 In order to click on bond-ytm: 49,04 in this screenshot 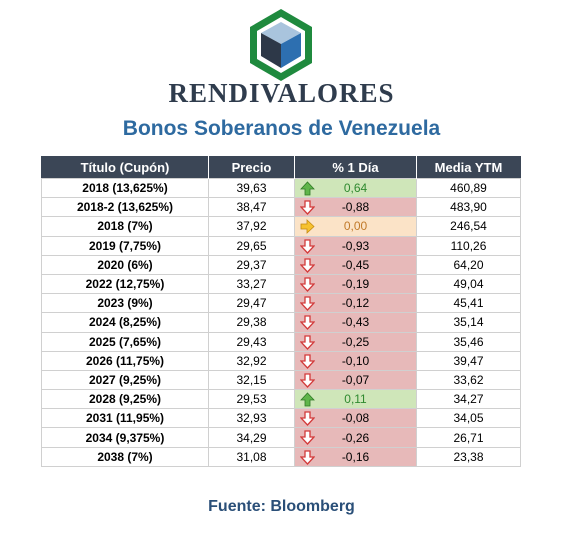, I will do `click(468, 284)`.